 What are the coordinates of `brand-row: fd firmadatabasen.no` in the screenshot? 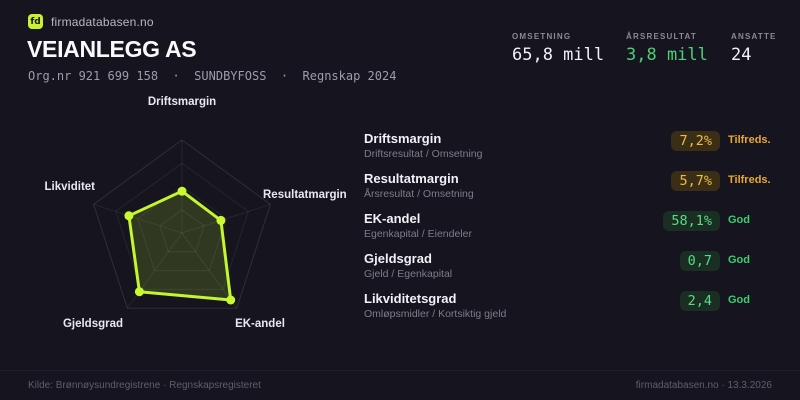 It's located at (91, 21).